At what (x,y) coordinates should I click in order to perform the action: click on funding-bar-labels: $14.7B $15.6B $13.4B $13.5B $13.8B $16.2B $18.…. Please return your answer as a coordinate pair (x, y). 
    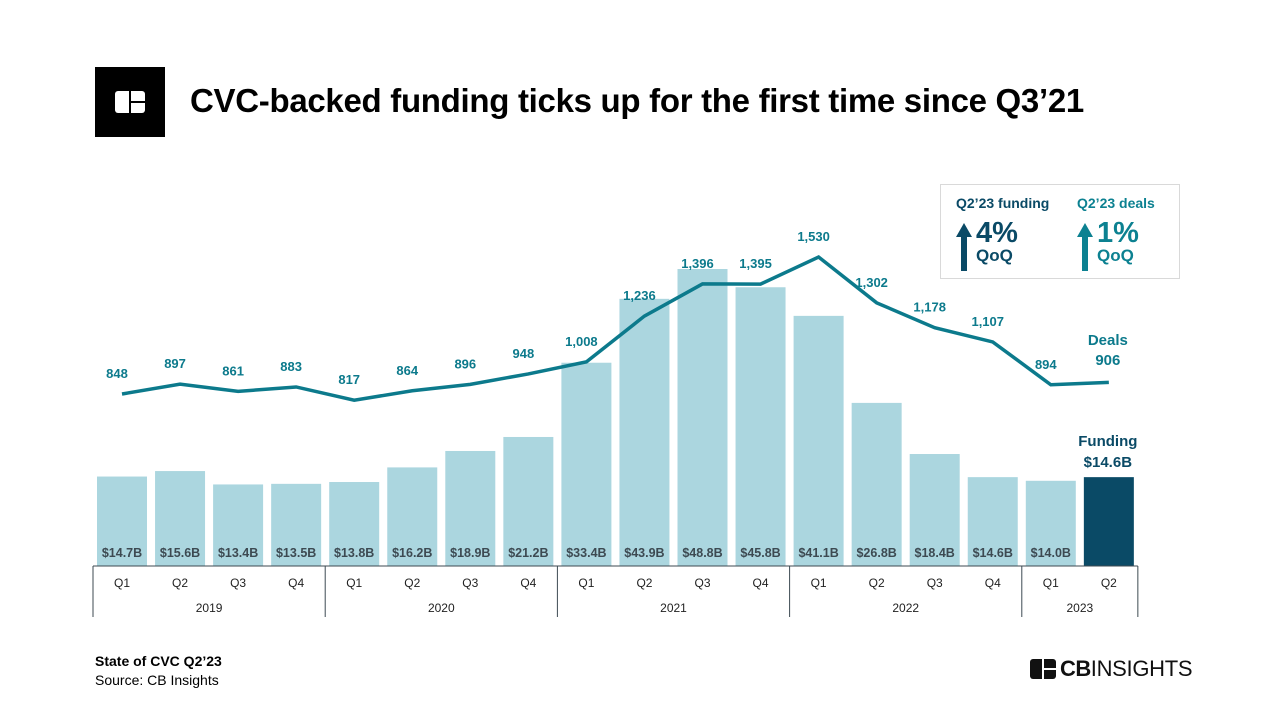
    Looking at the image, I should click on (586, 553).